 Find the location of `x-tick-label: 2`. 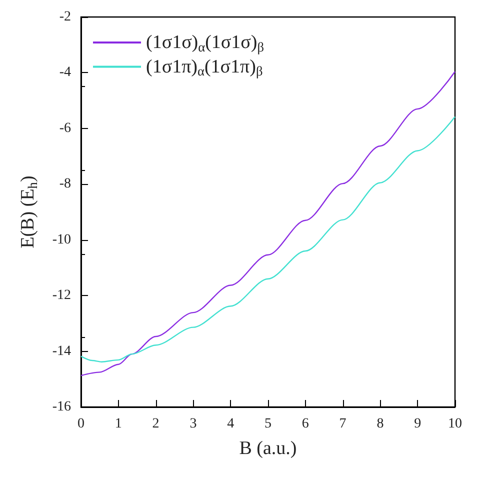

x-tick-label: 2 is located at coordinates (156, 424).